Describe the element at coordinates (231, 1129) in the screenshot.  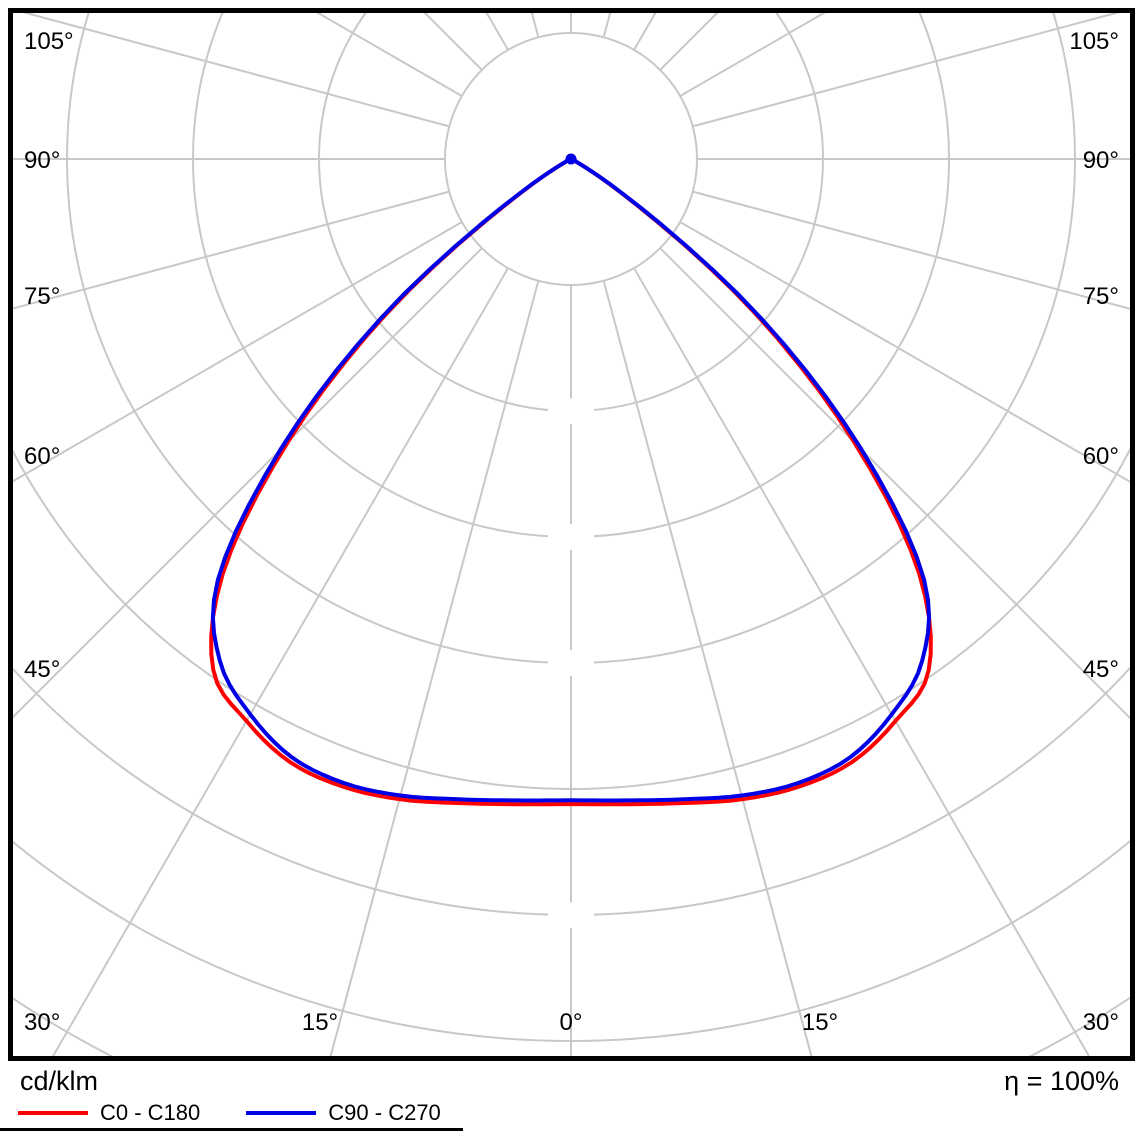
I see `divider-line` at that location.